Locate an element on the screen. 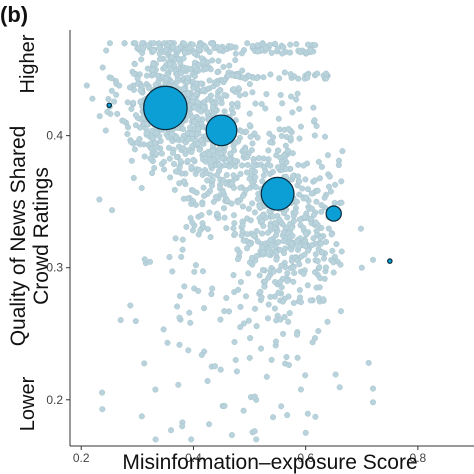  y-axis-ticks: 0.2 0.3 0.4 is located at coordinates (58, 268).